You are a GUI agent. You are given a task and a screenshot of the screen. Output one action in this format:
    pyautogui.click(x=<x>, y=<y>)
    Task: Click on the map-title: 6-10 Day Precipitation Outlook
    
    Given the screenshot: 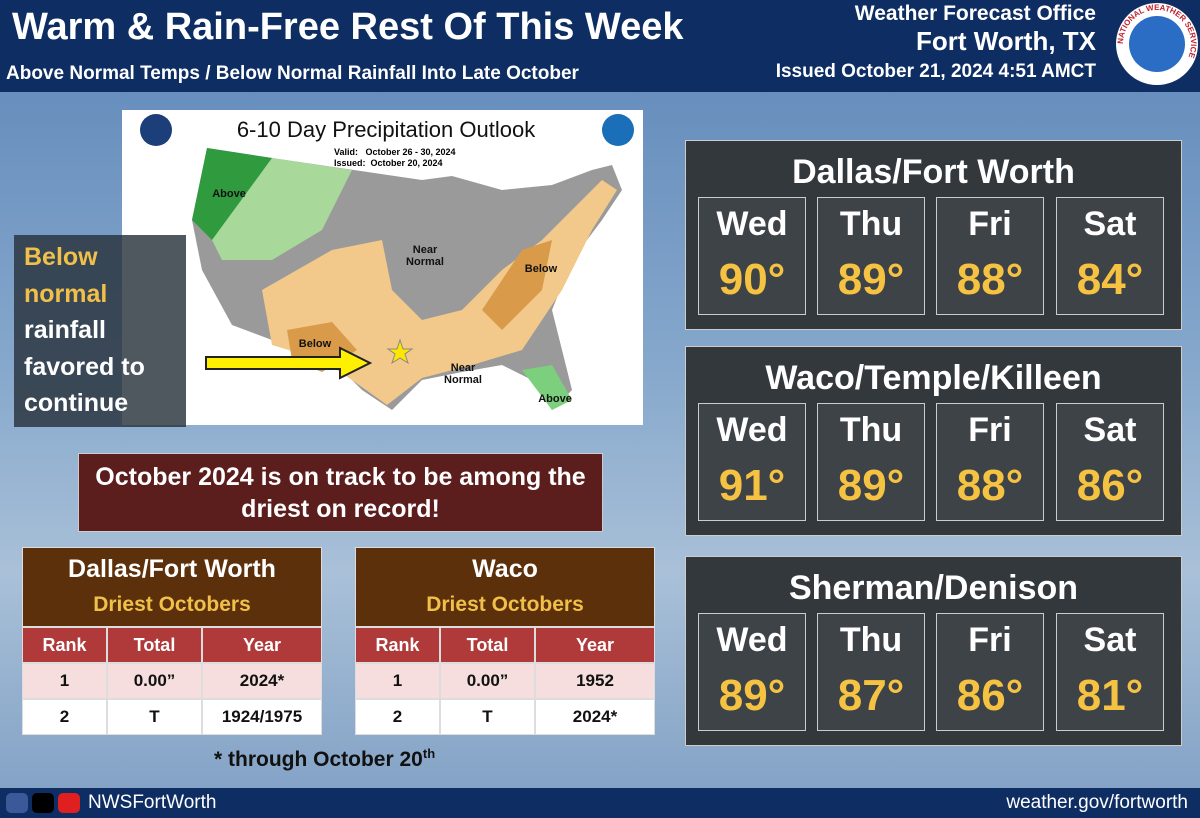 What is the action you would take?
    pyautogui.click(x=386, y=129)
    